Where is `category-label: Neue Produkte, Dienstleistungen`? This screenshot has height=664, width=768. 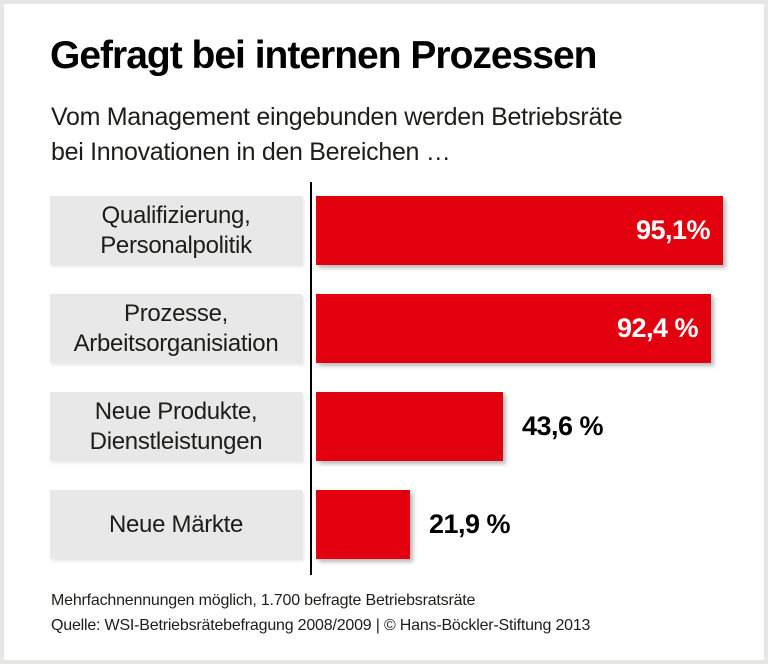
category-label: Neue Produkte, Dienstleistungen is located at coordinates (176, 426).